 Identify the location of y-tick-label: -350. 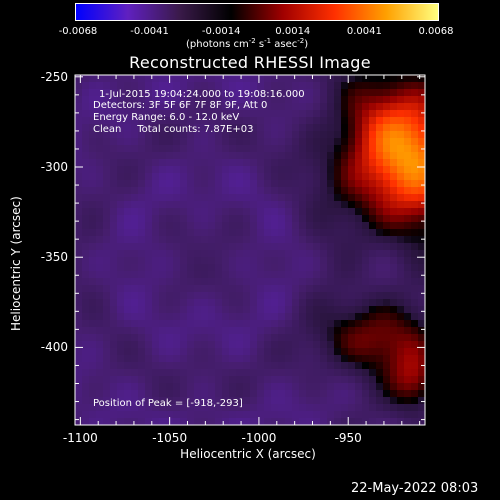
(54, 257).